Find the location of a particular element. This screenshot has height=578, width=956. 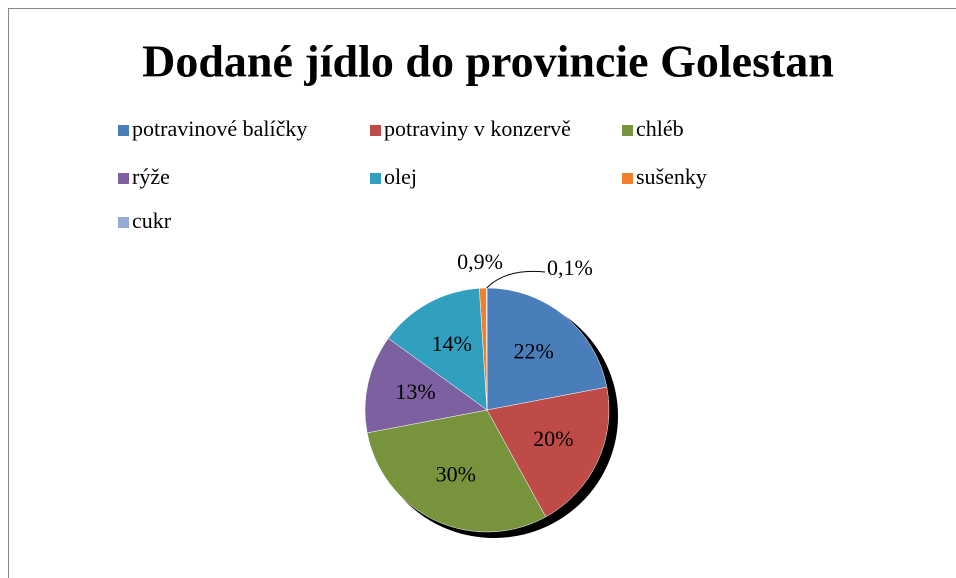

data-label: 0,1% is located at coordinates (570, 267).